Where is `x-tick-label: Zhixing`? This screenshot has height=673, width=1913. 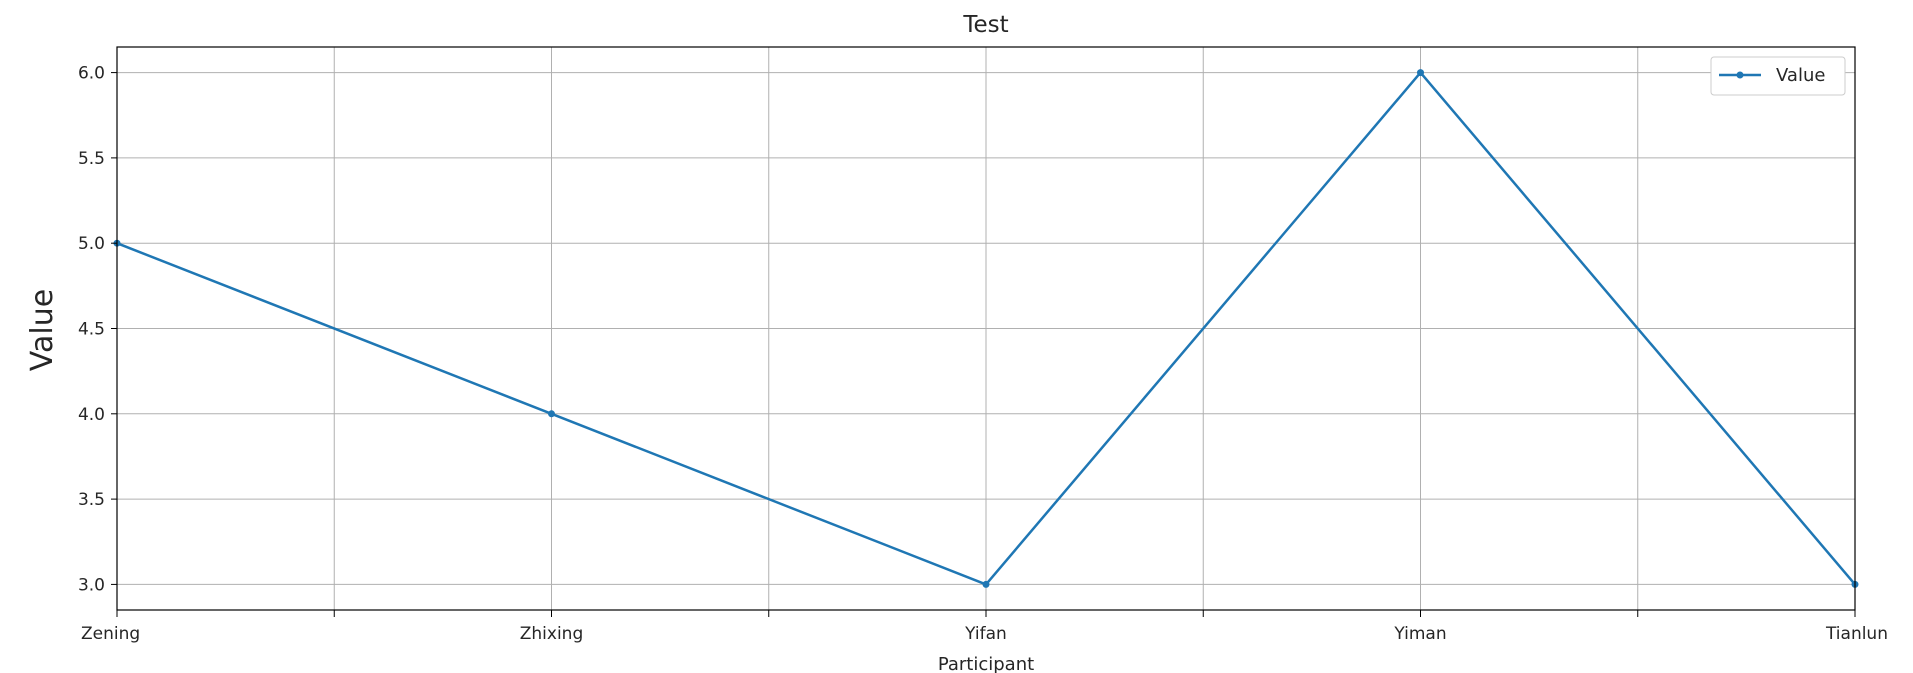
x-tick-label: Zhixing is located at coordinates (552, 634).